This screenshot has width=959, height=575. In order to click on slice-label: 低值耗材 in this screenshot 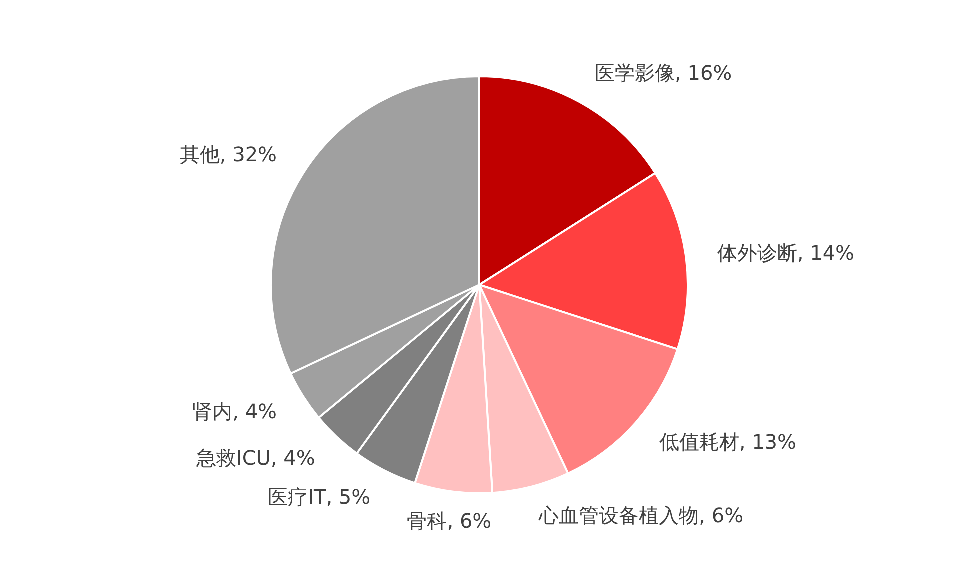, I will do `click(699, 442)`.